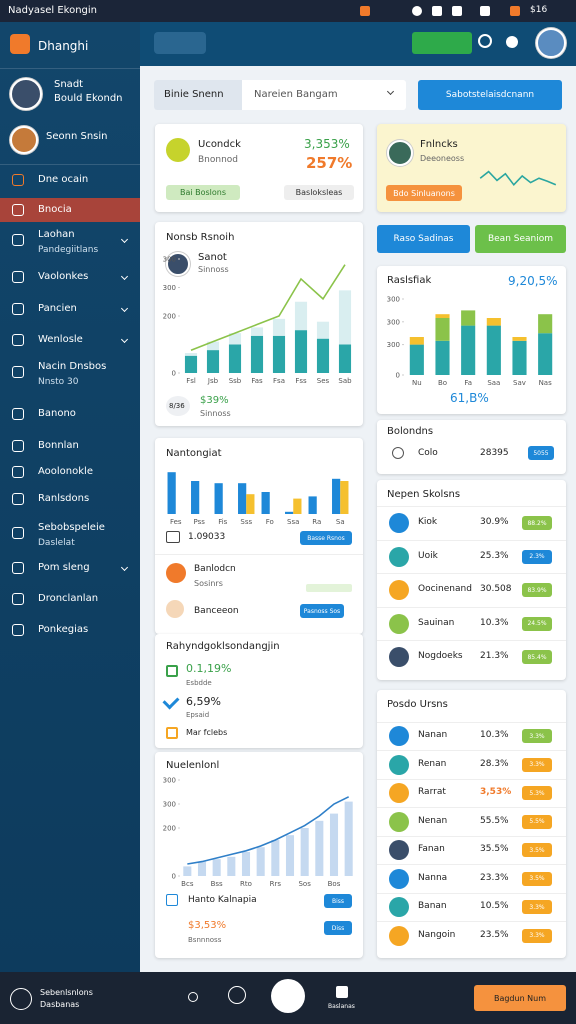 The width and height of the screenshot is (576, 1024). Describe the element at coordinates (319, 192) in the screenshot. I see `card-button: Basloksleas` at that location.